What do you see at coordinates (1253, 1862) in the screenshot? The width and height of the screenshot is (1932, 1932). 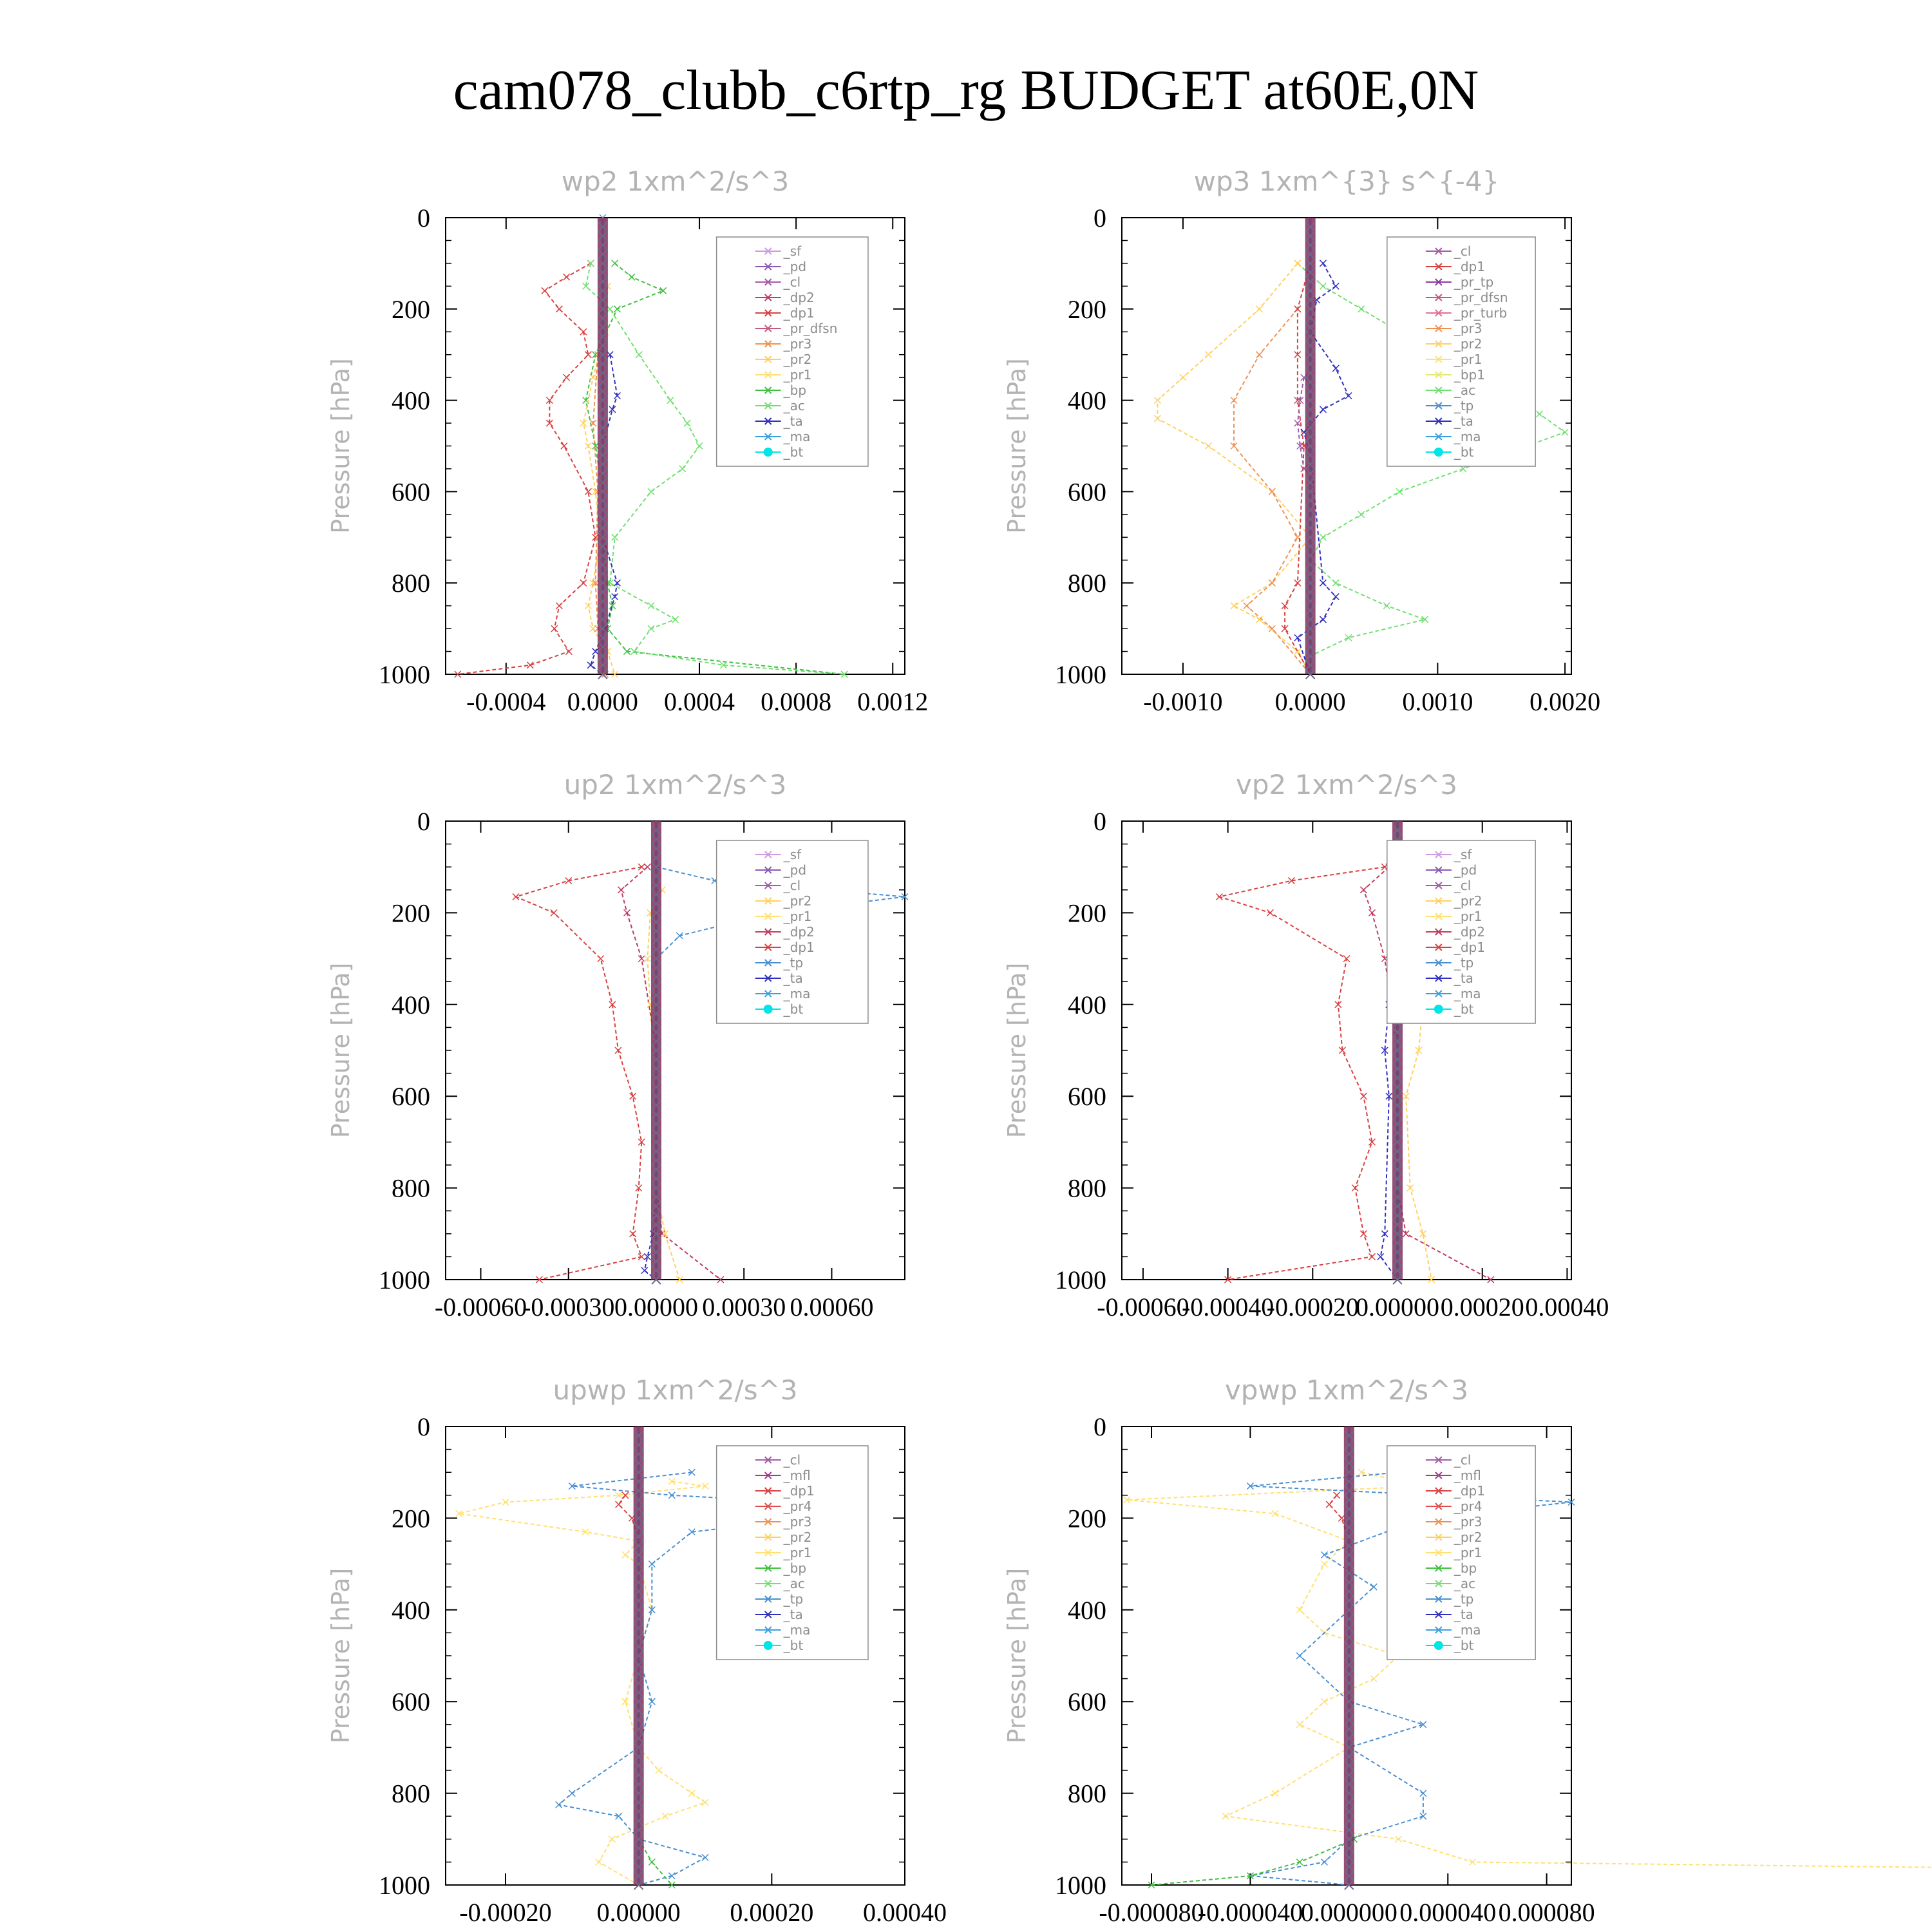 I see `series-line-bp` at bounding box center [1253, 1862].